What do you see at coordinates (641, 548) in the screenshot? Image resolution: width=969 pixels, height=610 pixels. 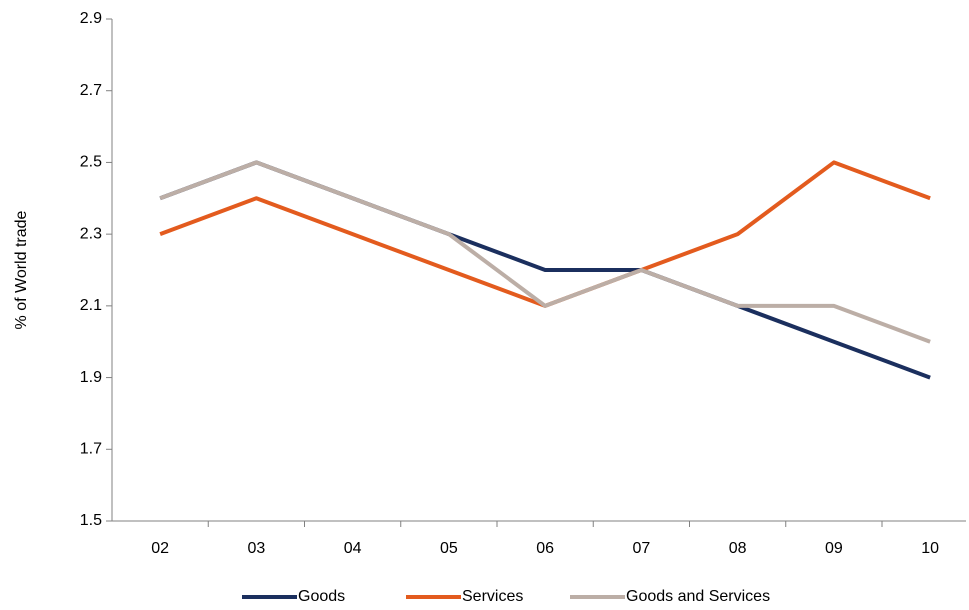 I see `x-tick-label: 07` at bounding box center [641, 548].